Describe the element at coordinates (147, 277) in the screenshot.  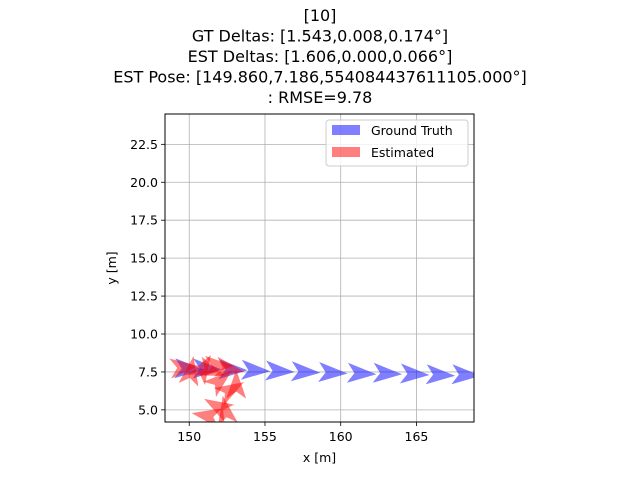
I see `y-axis-ticks: 5.0 7.5 10.0 12.5 15.0 17.5 20.0 22.5` at that location.